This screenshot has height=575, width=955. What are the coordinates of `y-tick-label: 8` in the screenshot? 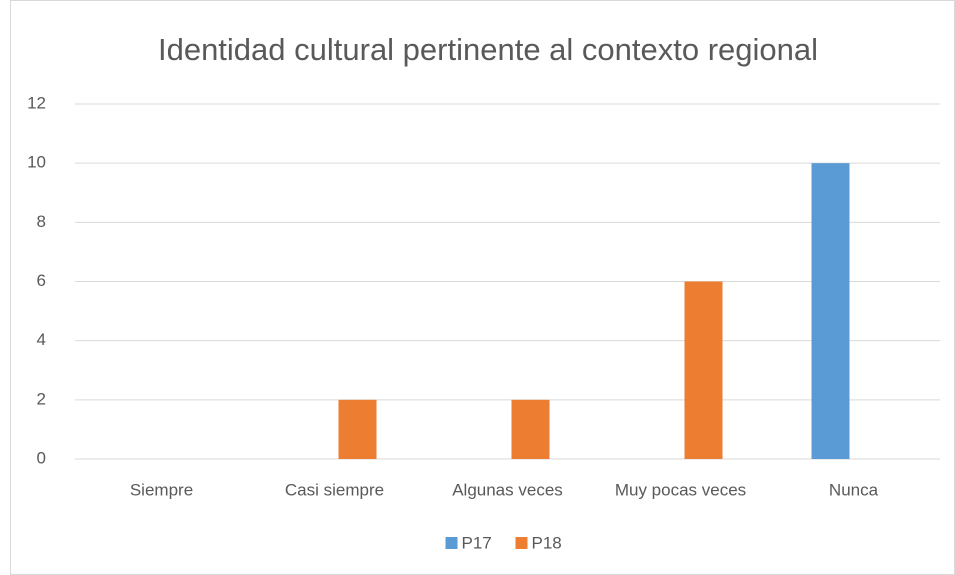 It's located at (41, 221).